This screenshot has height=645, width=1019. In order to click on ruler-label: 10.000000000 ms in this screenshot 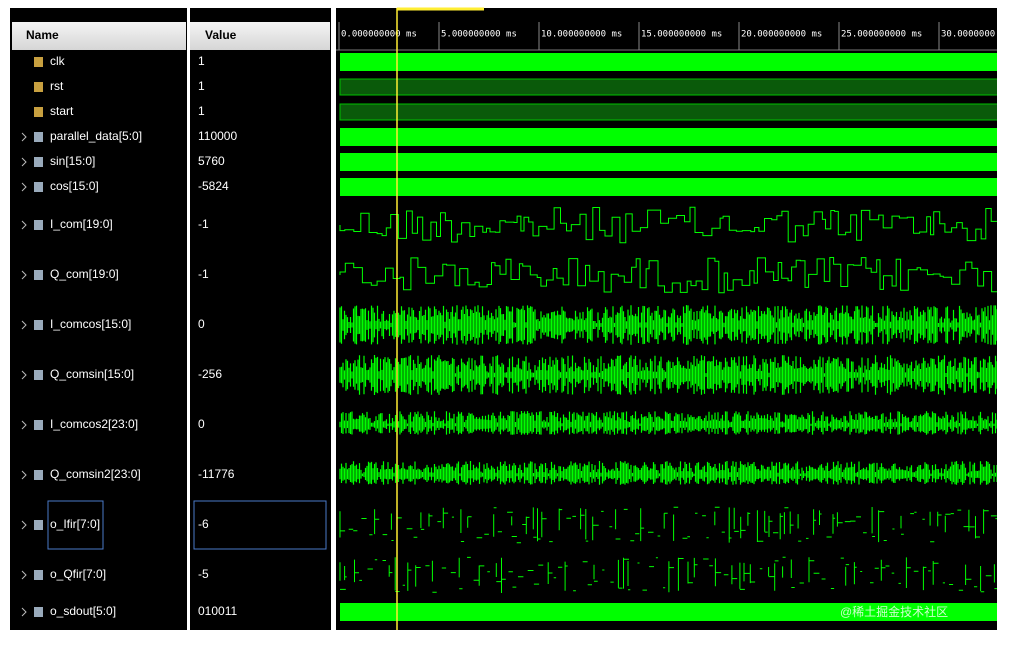, I will do `click(581, 35)`.